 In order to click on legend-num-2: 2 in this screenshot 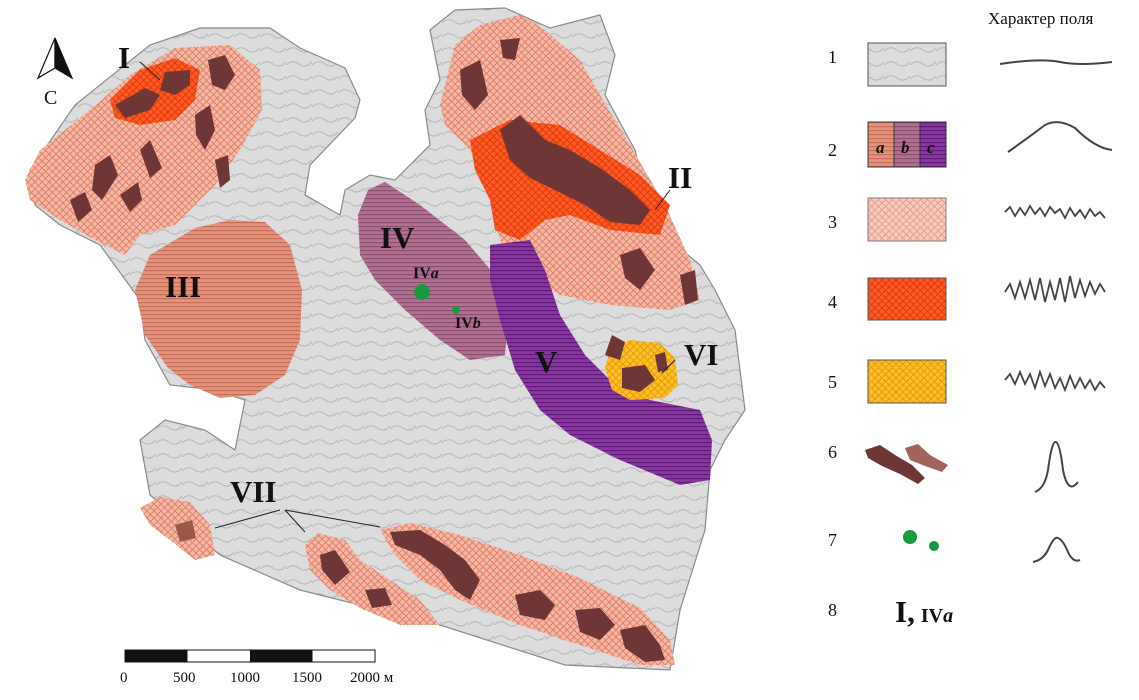, I will do `click(832, 150)`.